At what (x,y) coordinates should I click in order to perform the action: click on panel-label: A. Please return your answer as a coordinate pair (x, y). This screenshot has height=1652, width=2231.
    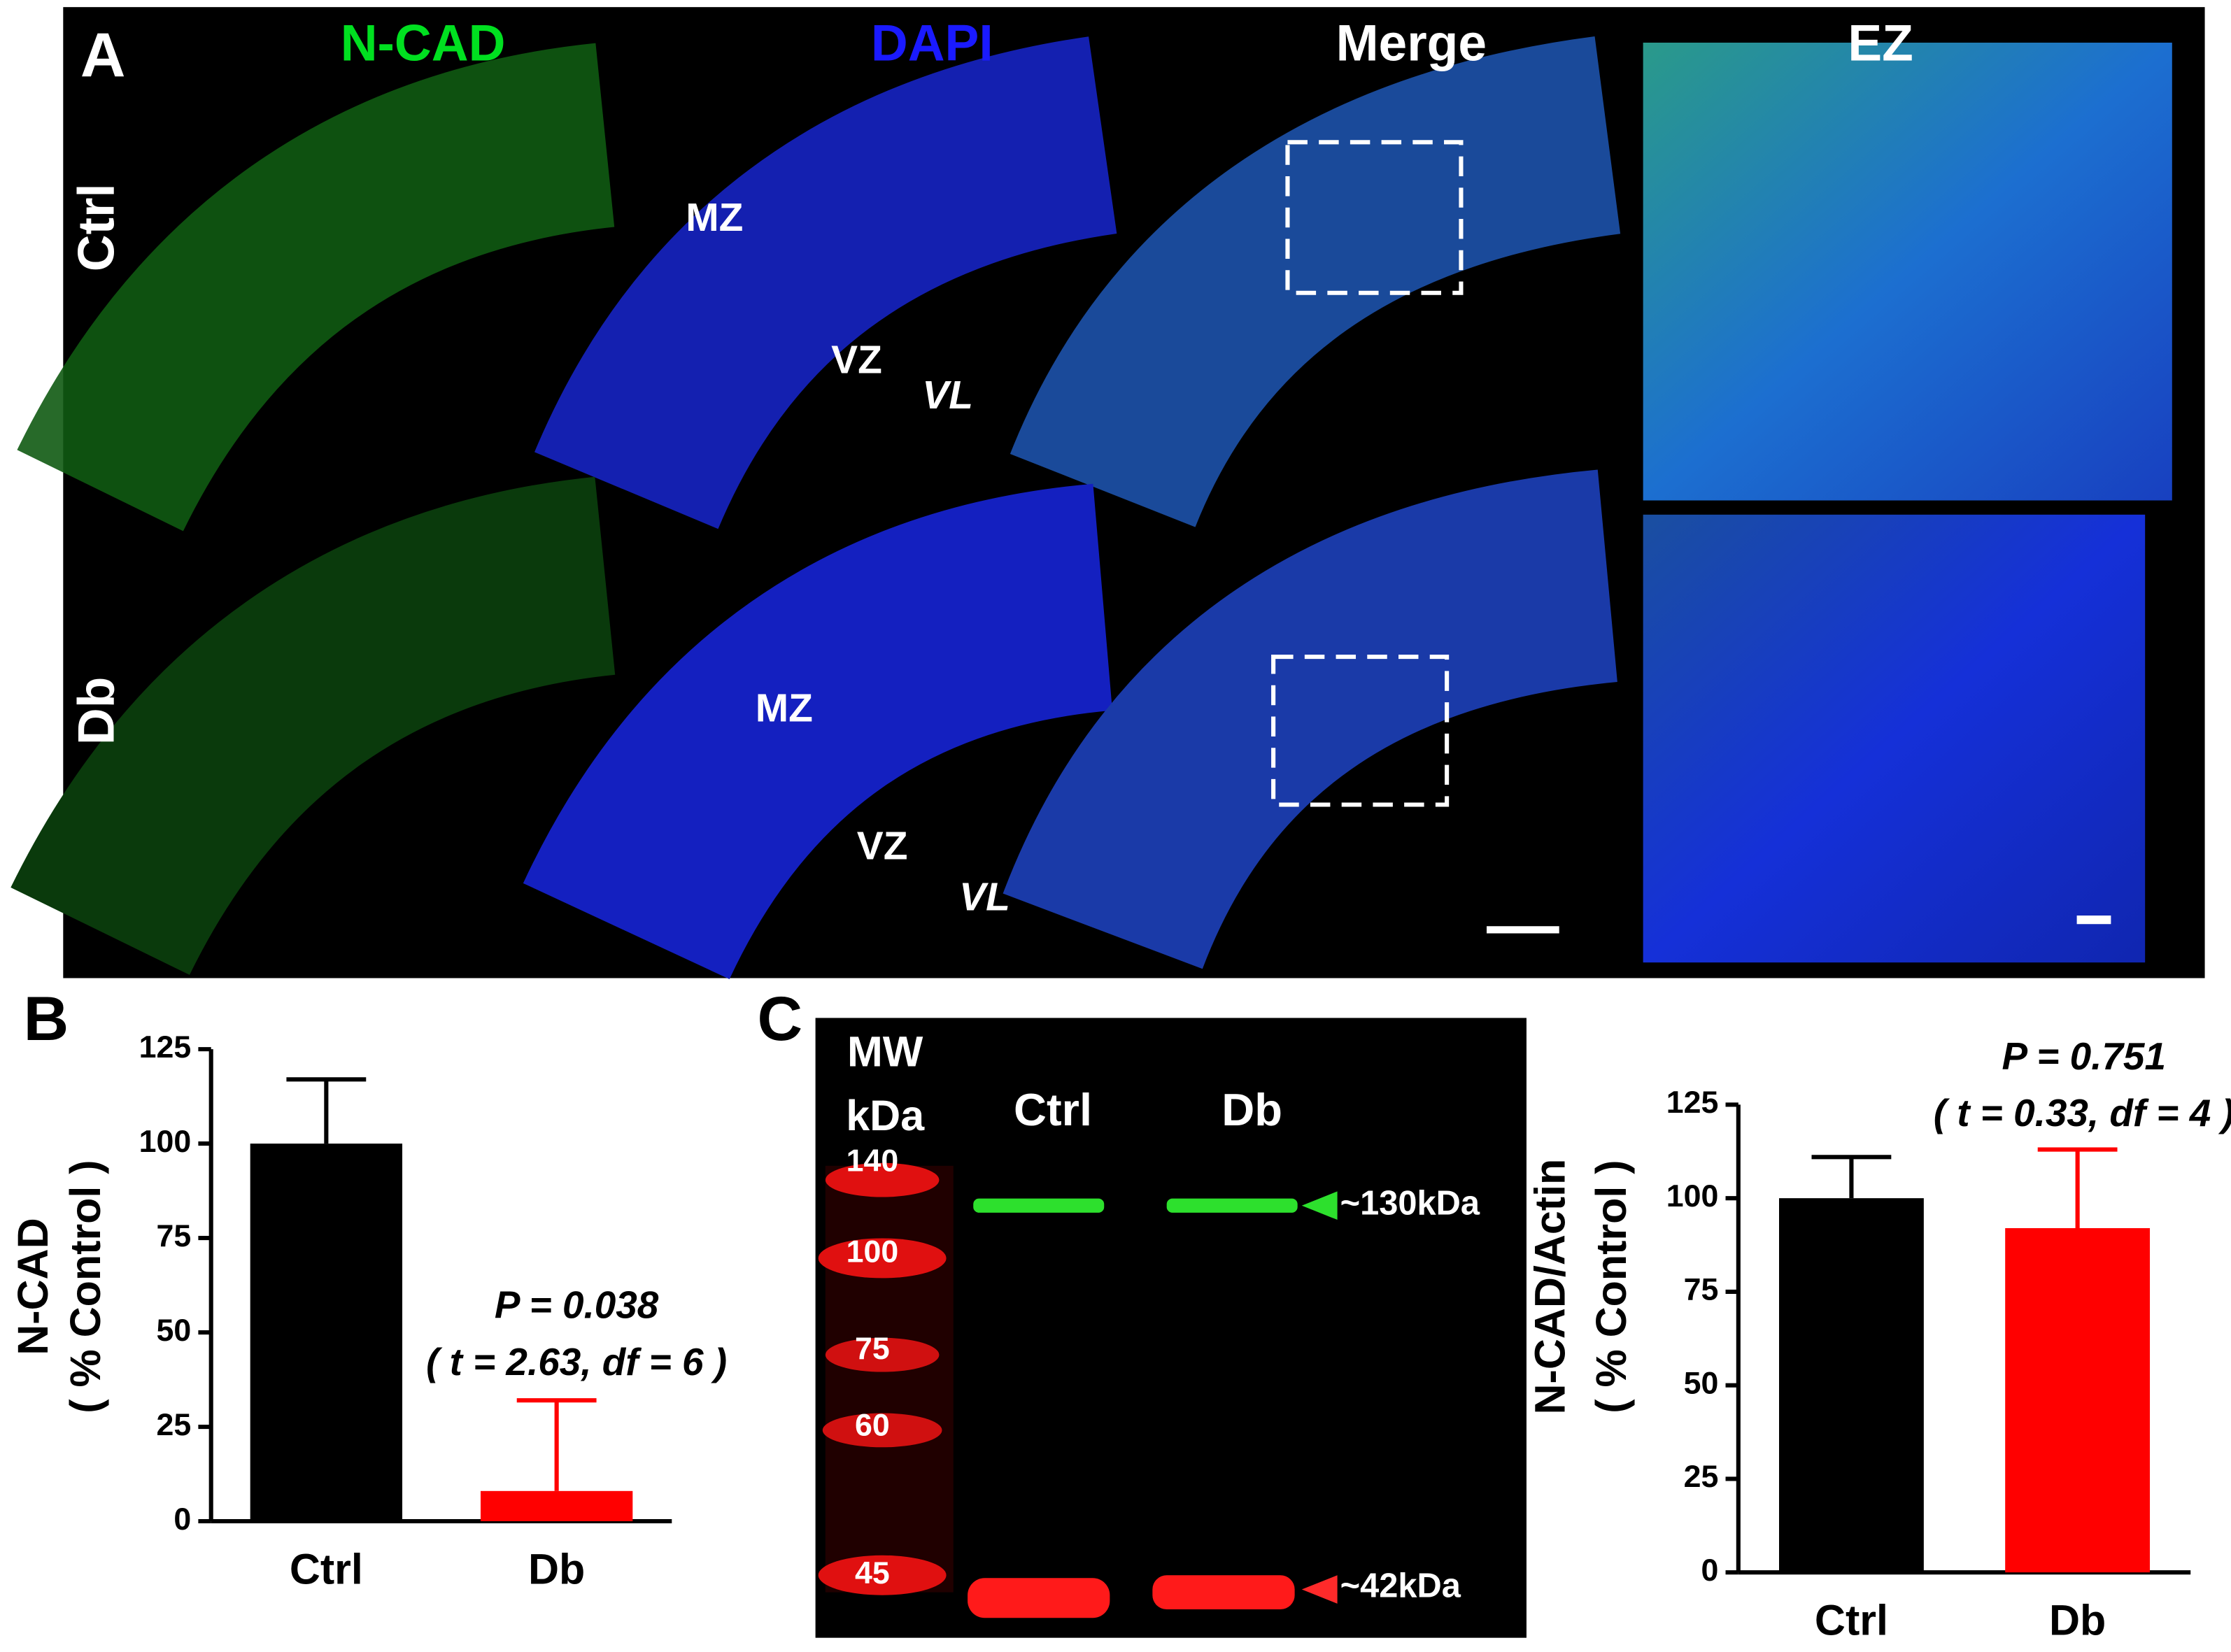
    Looking at the image, I should click on (103, 55).